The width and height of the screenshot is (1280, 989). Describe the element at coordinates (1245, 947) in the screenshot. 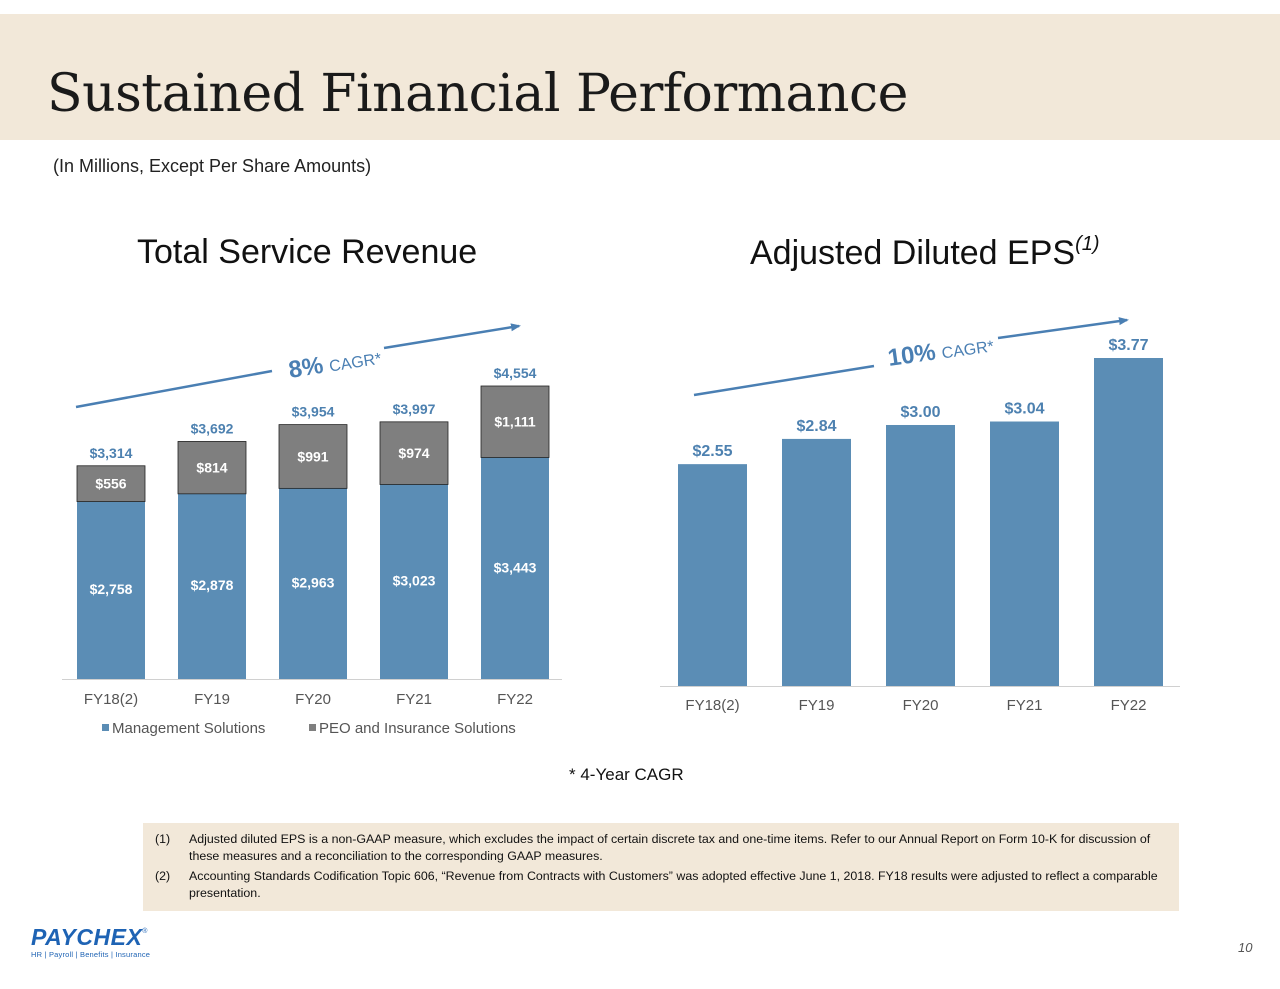

I see `page-number: 10` at that location.